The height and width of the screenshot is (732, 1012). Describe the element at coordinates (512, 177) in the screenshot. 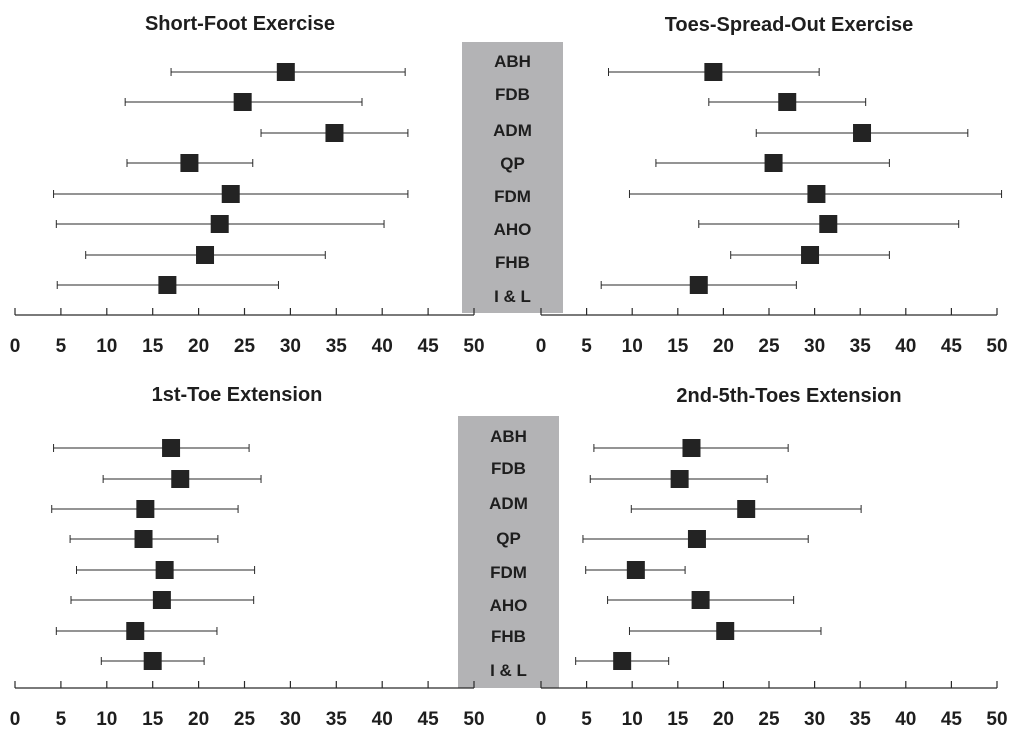

I see `muscle-label-band-1: ABH FDB ADM QP FDM AHO FHB I & L` at that location.